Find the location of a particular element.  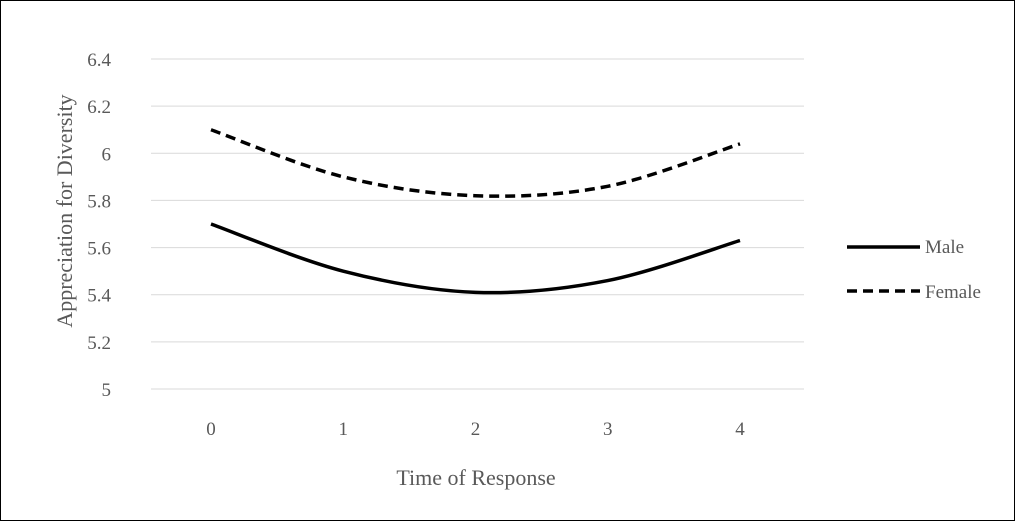

y-tick-label: 6 is located at coordinates (107, 154).